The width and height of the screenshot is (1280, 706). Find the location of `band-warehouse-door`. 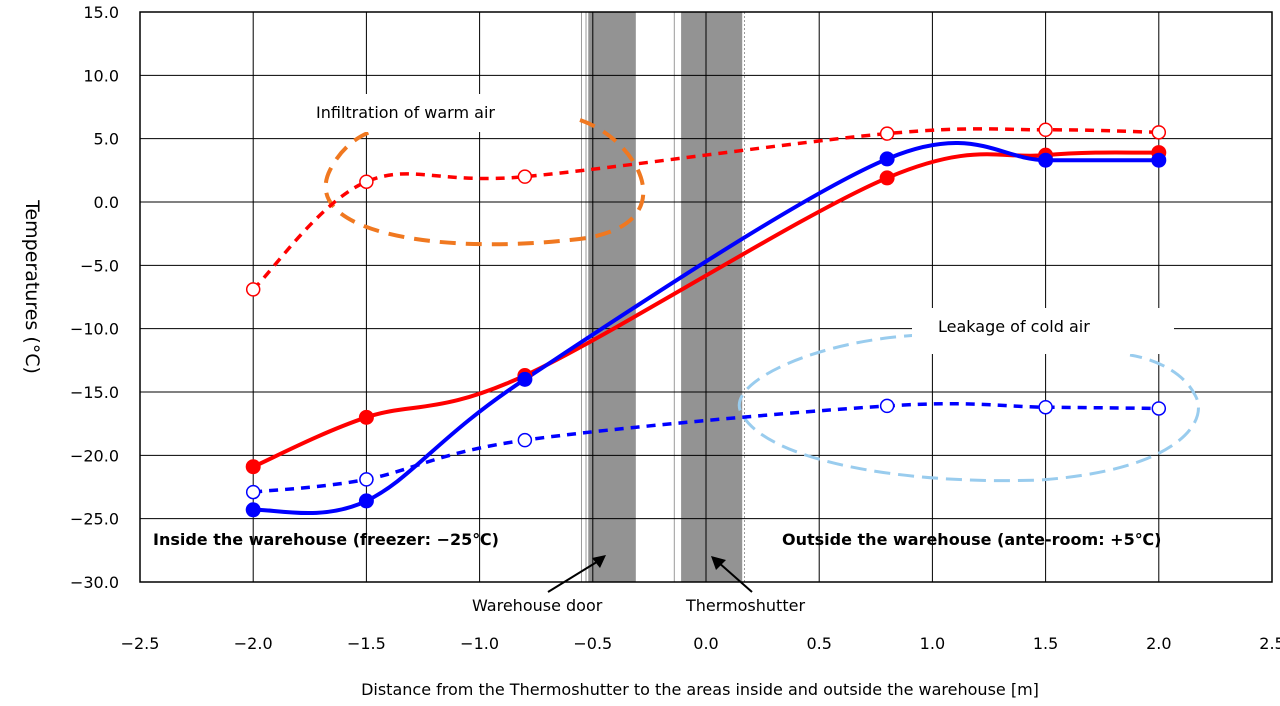

band-warehouse-door is located at coordinates (612, 297).